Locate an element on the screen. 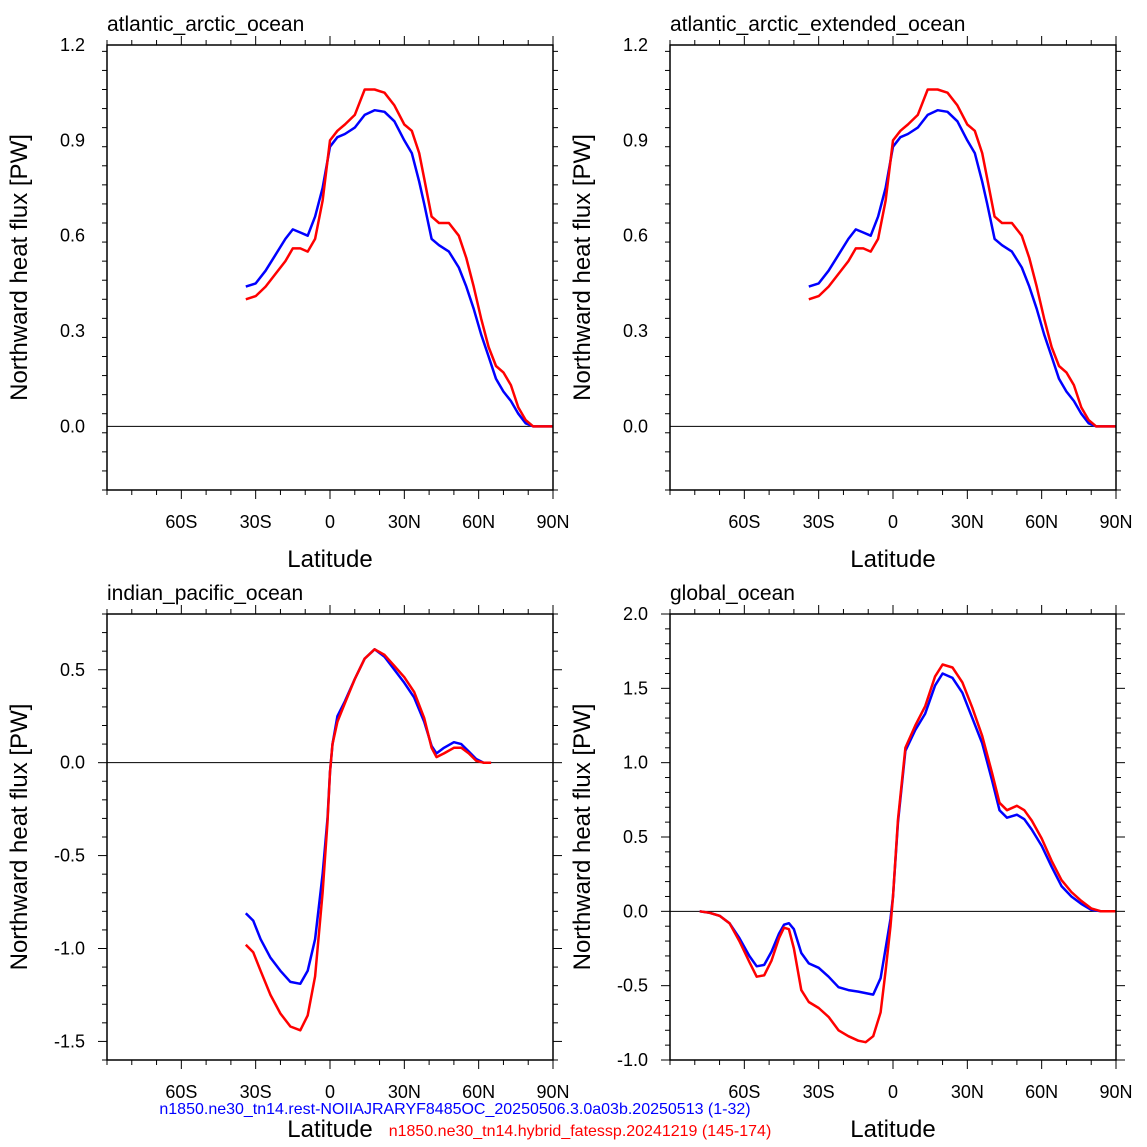 This screenshot has width=1147, height=1147. panel-title: atlantic_arctic_ocean is located at coordinates (205, 24).